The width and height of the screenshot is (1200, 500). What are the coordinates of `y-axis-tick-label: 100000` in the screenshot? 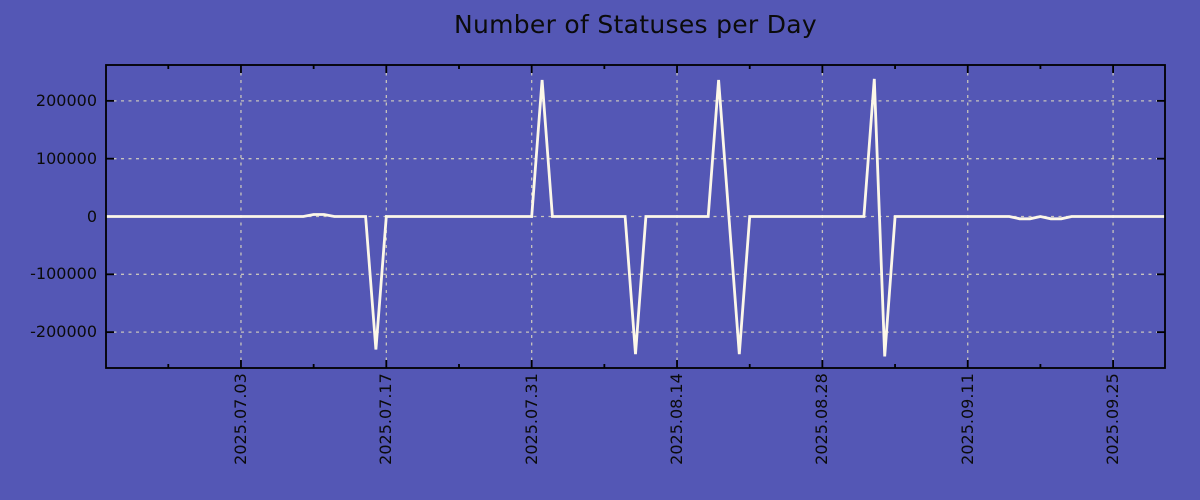 It's located at (66, 158).